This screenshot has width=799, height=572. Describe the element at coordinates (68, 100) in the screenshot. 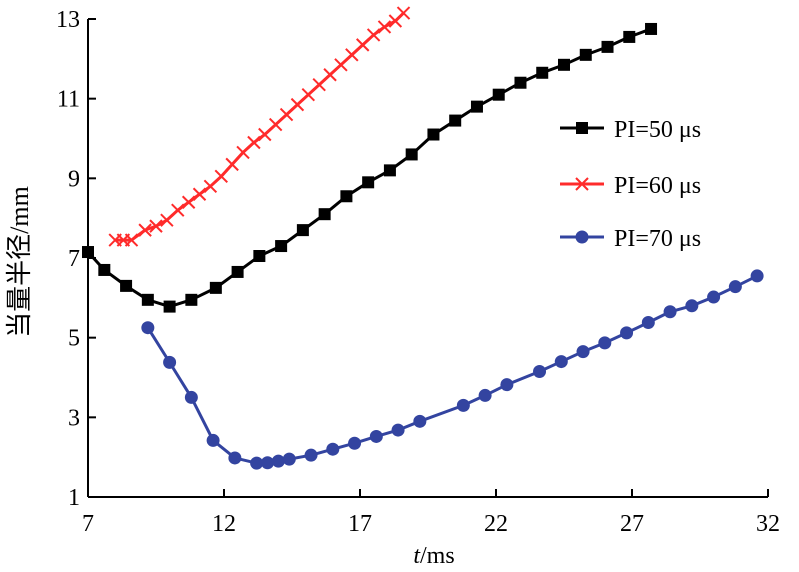

I see `y-tick-label: 11` at that location.